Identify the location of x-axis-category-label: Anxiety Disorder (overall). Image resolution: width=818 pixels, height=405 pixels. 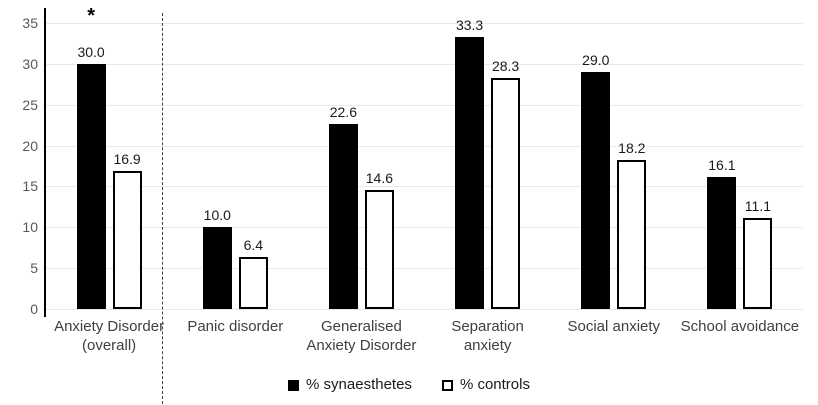
(109, 336).